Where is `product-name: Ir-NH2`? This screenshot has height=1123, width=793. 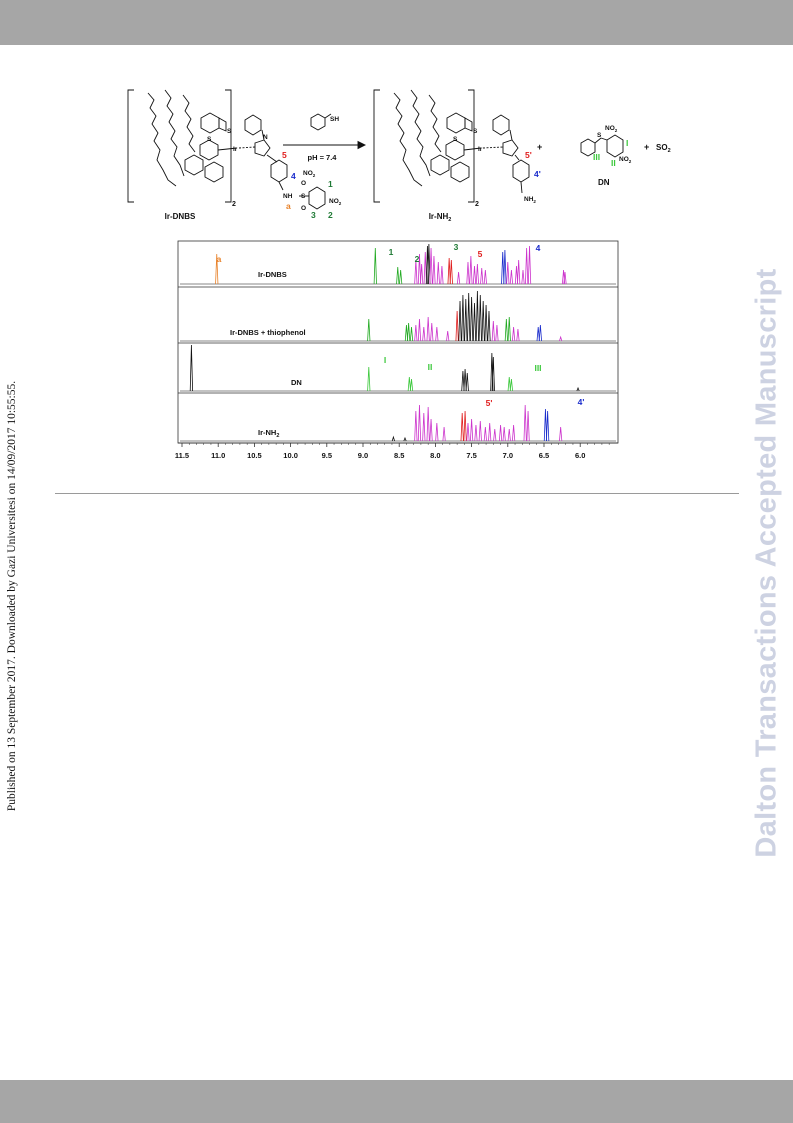 product-name: Ir-NH2 is located at coordinates (440, 217).